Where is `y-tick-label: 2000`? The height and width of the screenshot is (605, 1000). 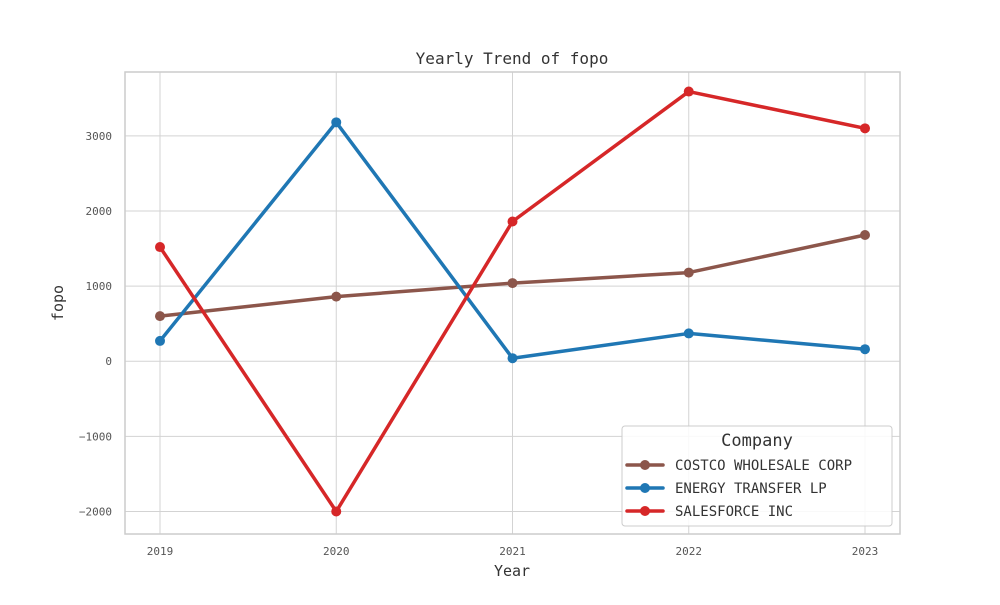 y-tick-label: 2000 is located at coordinates (99, 211).